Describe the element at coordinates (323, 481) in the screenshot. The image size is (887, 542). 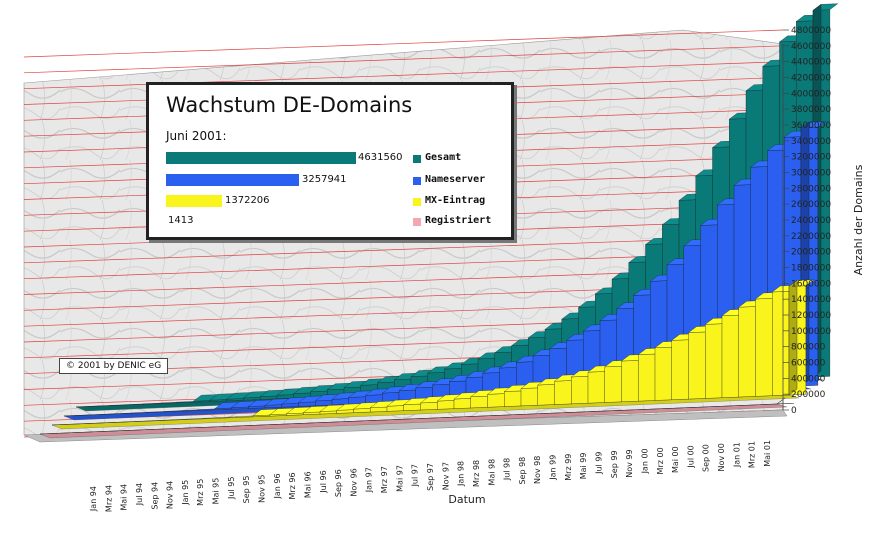
I see `x-tick-label: Jul 96` at that location.